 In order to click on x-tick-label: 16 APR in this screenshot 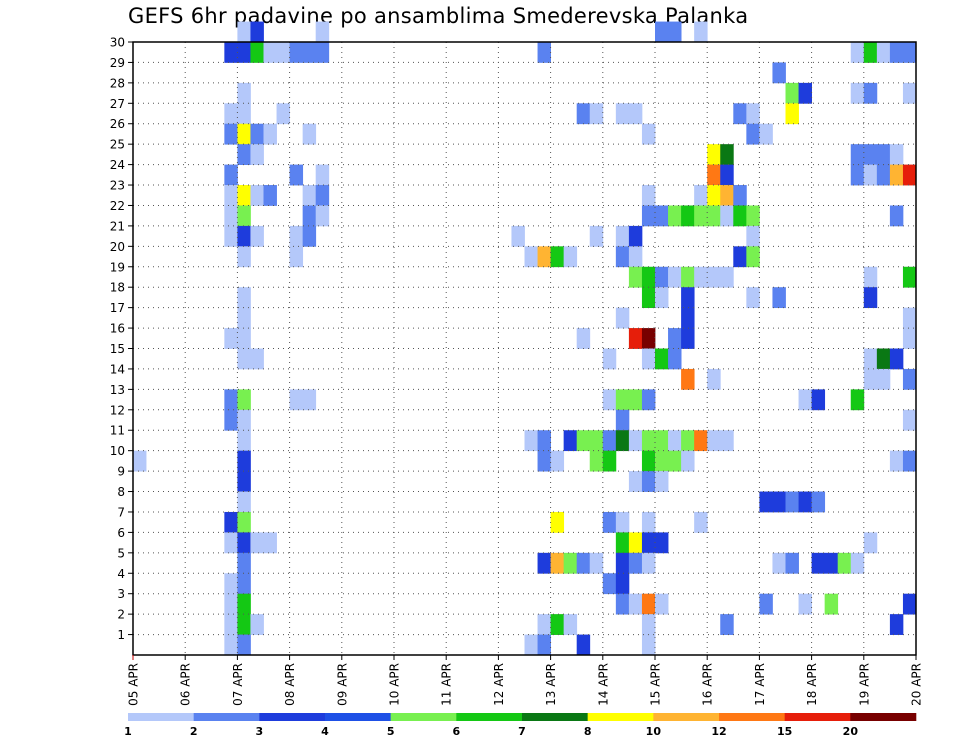, I will do `click(708, 684)`.